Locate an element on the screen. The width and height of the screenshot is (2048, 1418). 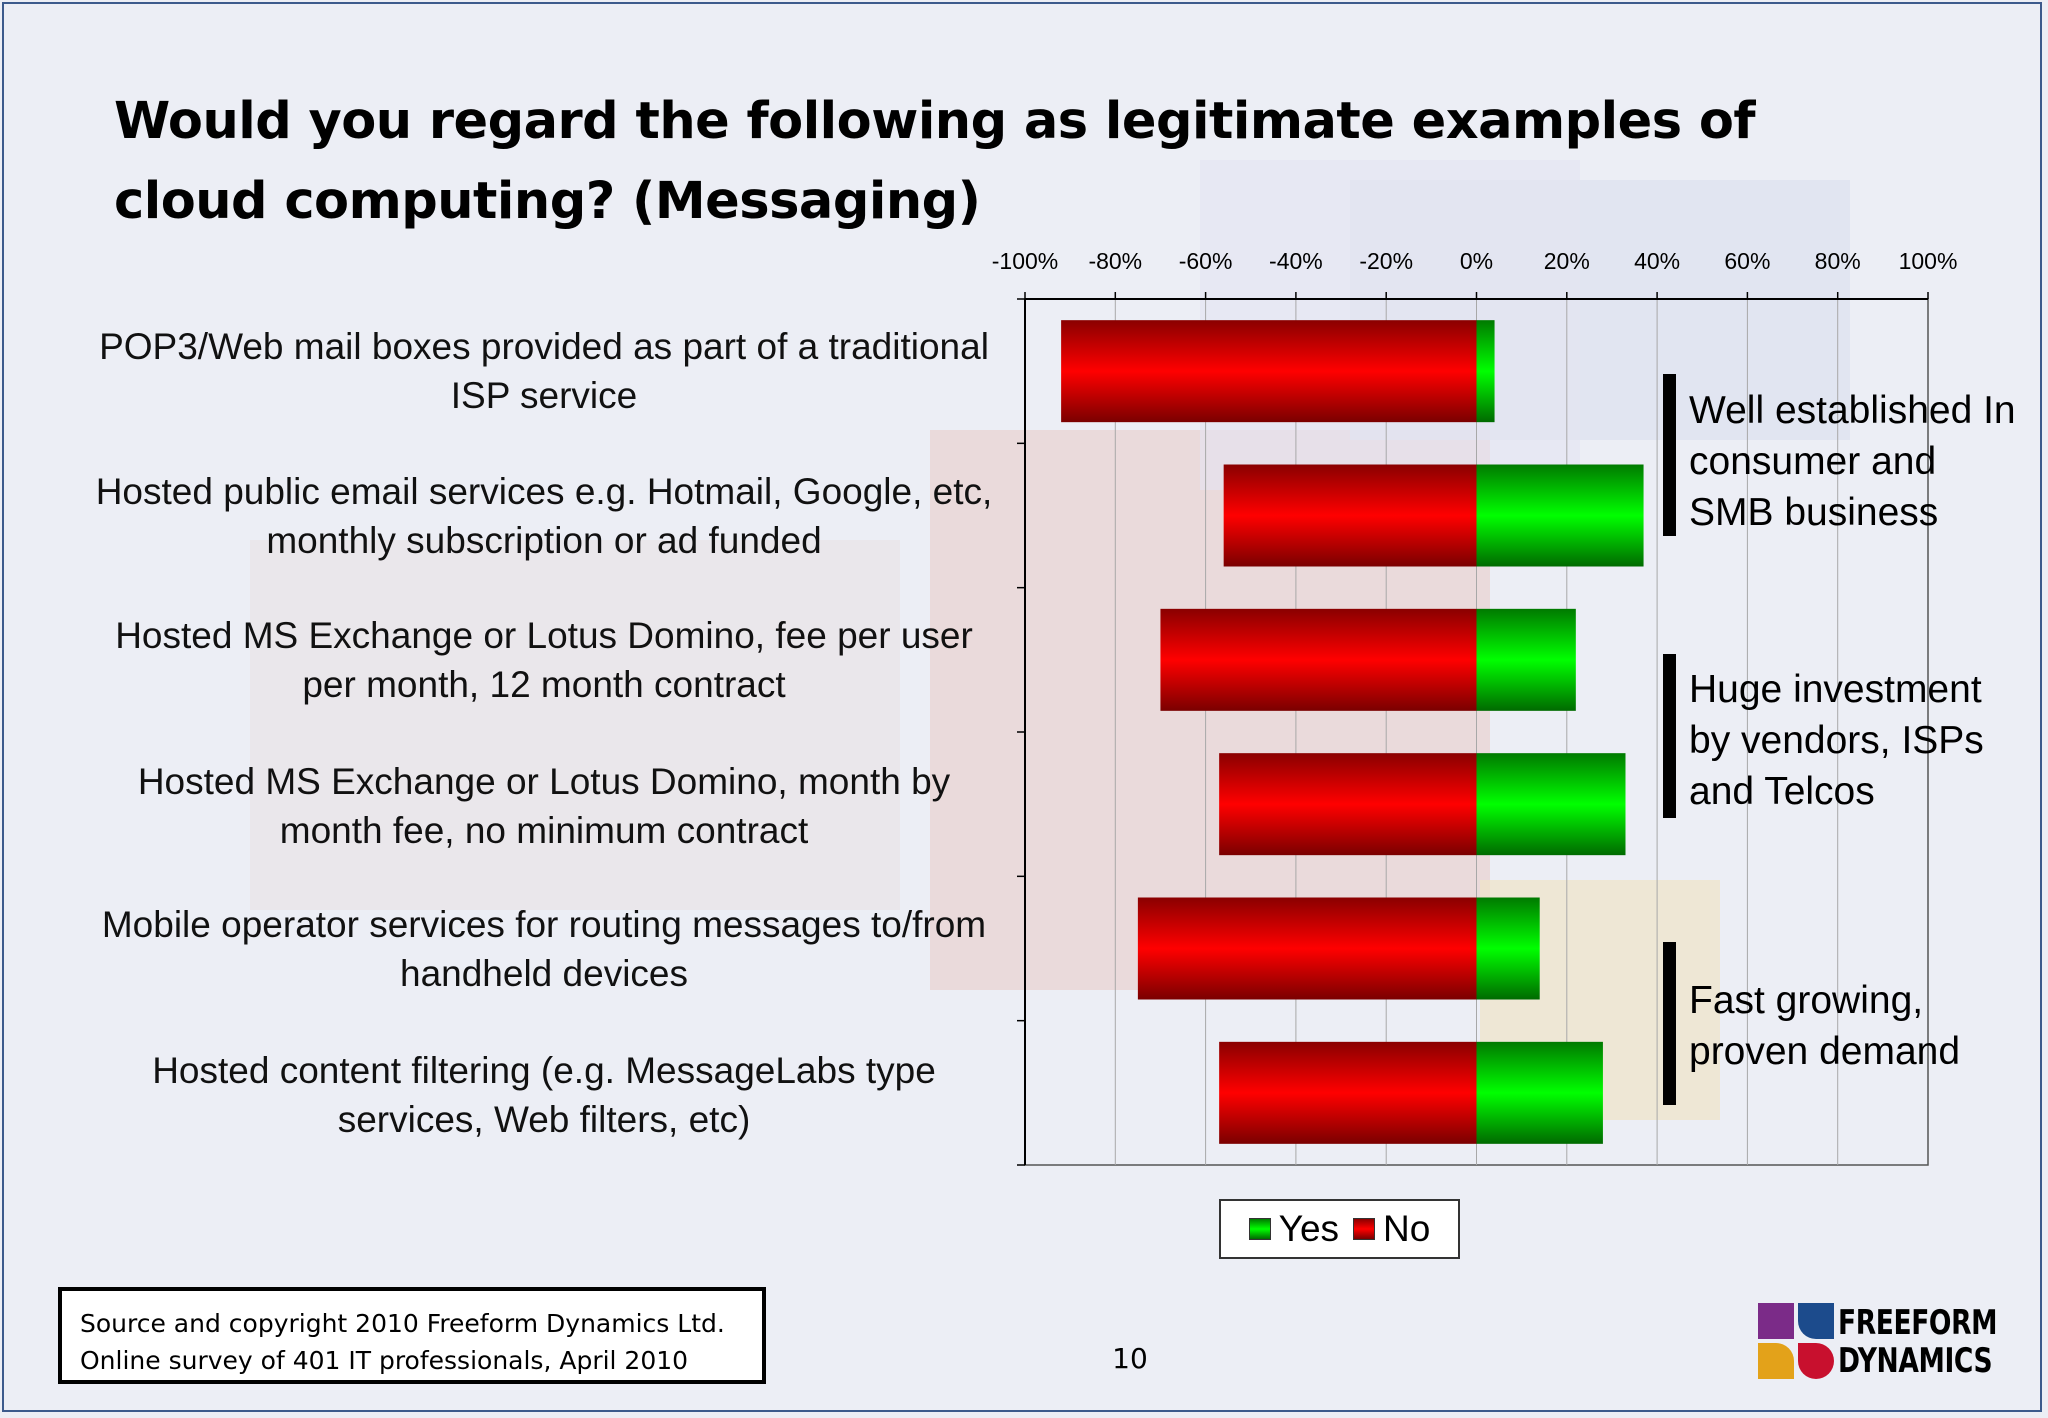
legend-swatch-no is located at coordinates (1364, 1229).